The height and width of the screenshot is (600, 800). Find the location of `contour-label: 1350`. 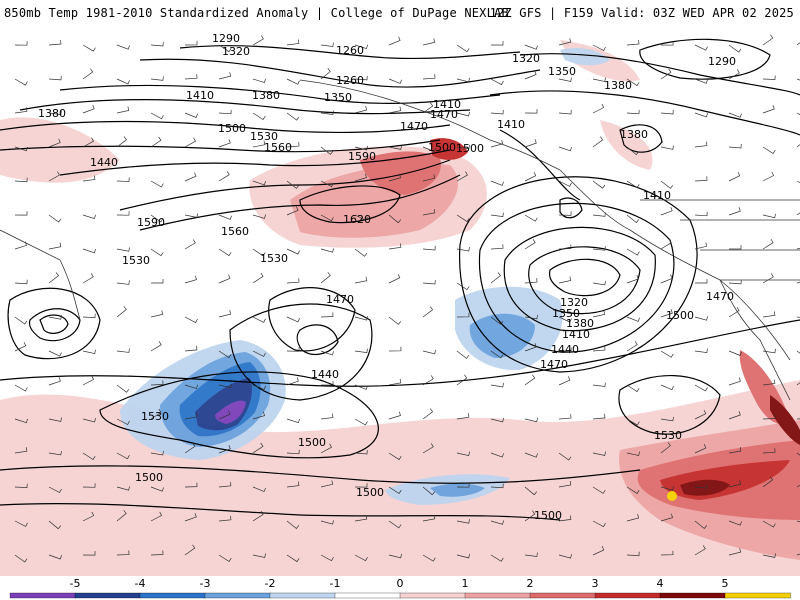

contour-label: 1350 is located at coordinates (562, 71).